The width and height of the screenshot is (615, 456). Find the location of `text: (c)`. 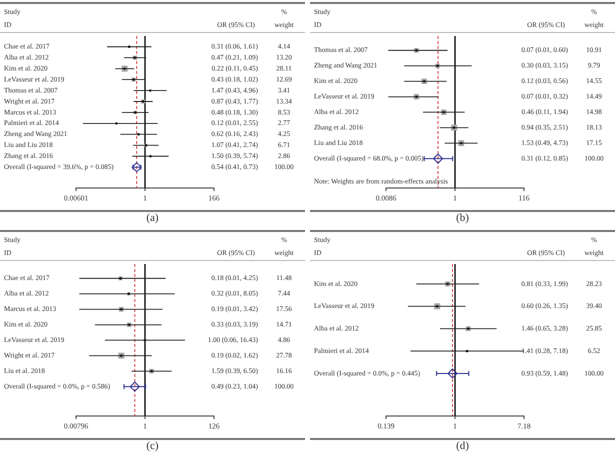

text: (c) is located at coordinates (152, 446).